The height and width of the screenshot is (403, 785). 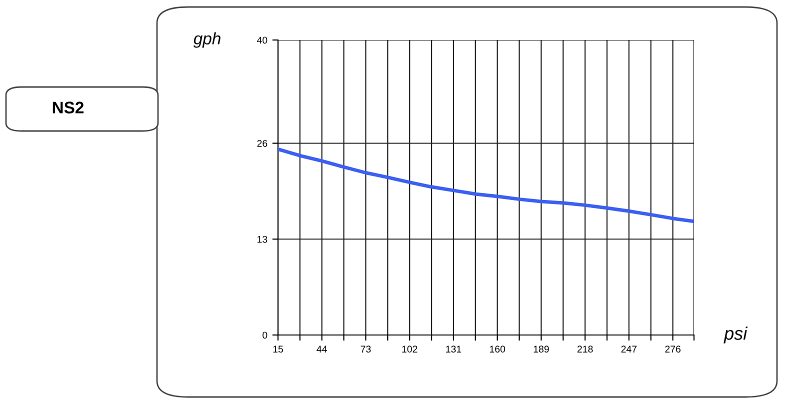 I want to click on x-tick-label: 247, so click(x=629, y=349).